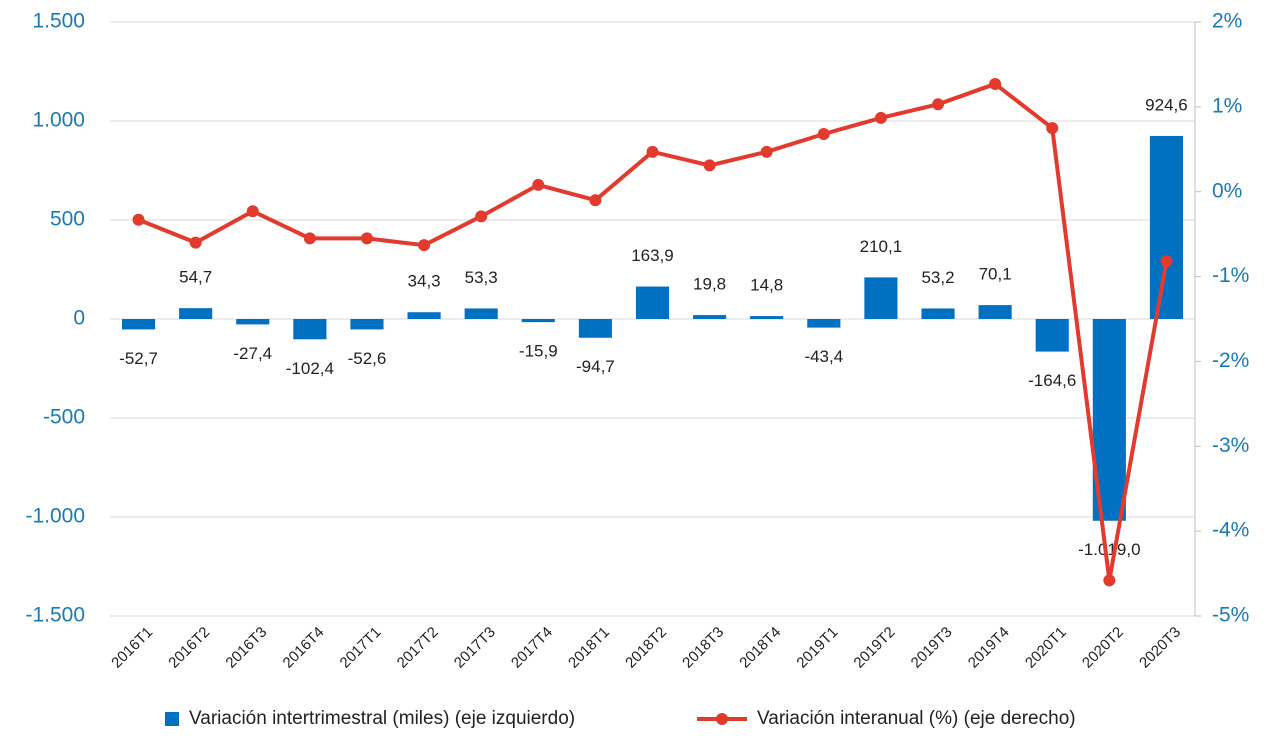 The image size is (1283, 742). I want to click on x-tick-label: 2017T4, so click(532, 648).